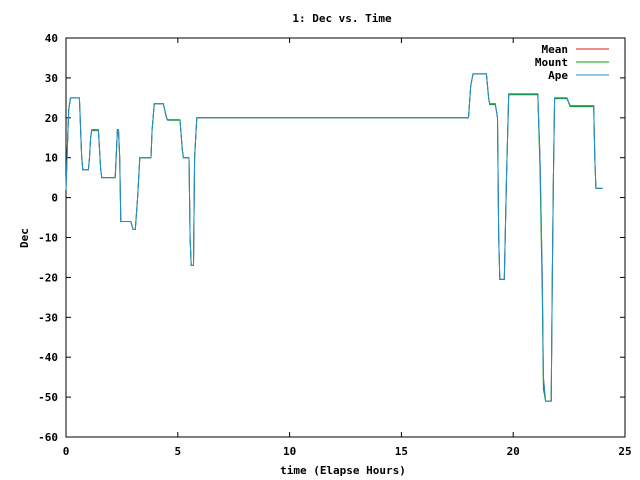 Image resolution: width=640 pixels, height=480 pixels. What do you see at coordinates (51, 38) in the screenshot?
I see `y-tick-label: 40` at bounding box center [51, 38].